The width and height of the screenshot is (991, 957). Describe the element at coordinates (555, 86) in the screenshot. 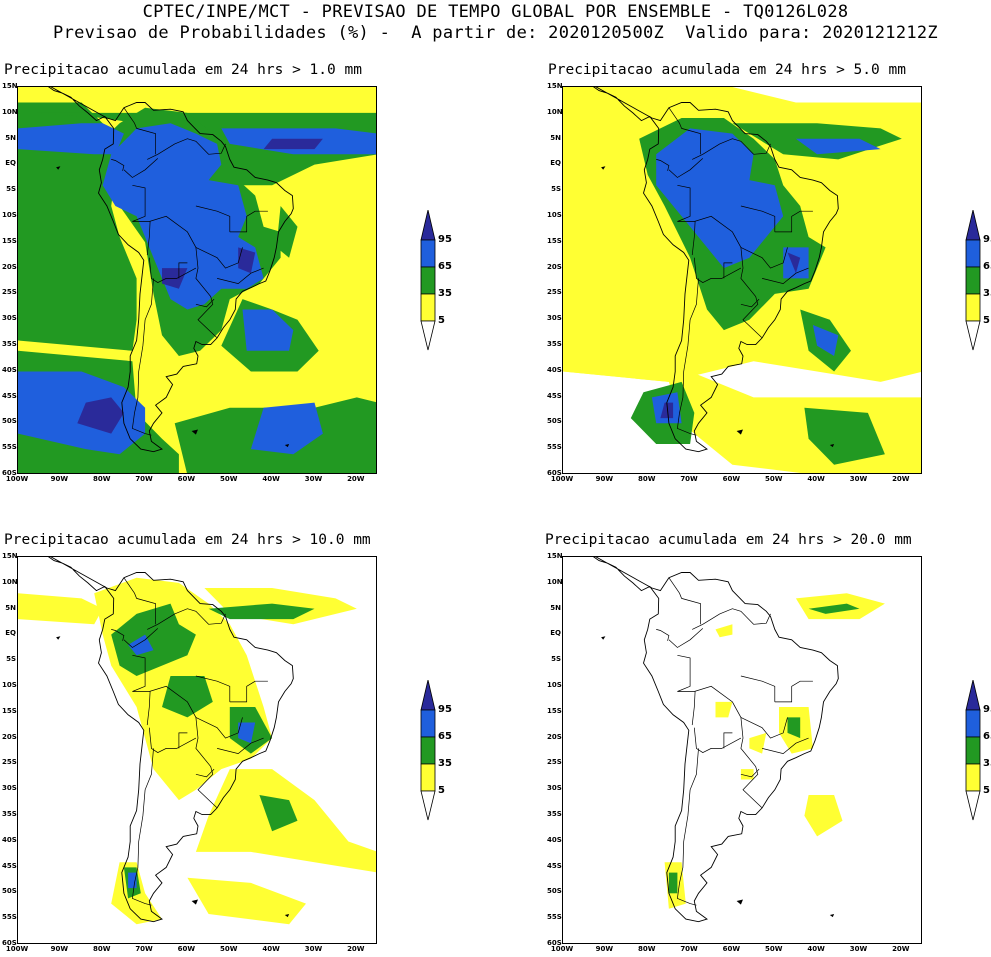

I see `lat-tick-label: 15N` at that location.